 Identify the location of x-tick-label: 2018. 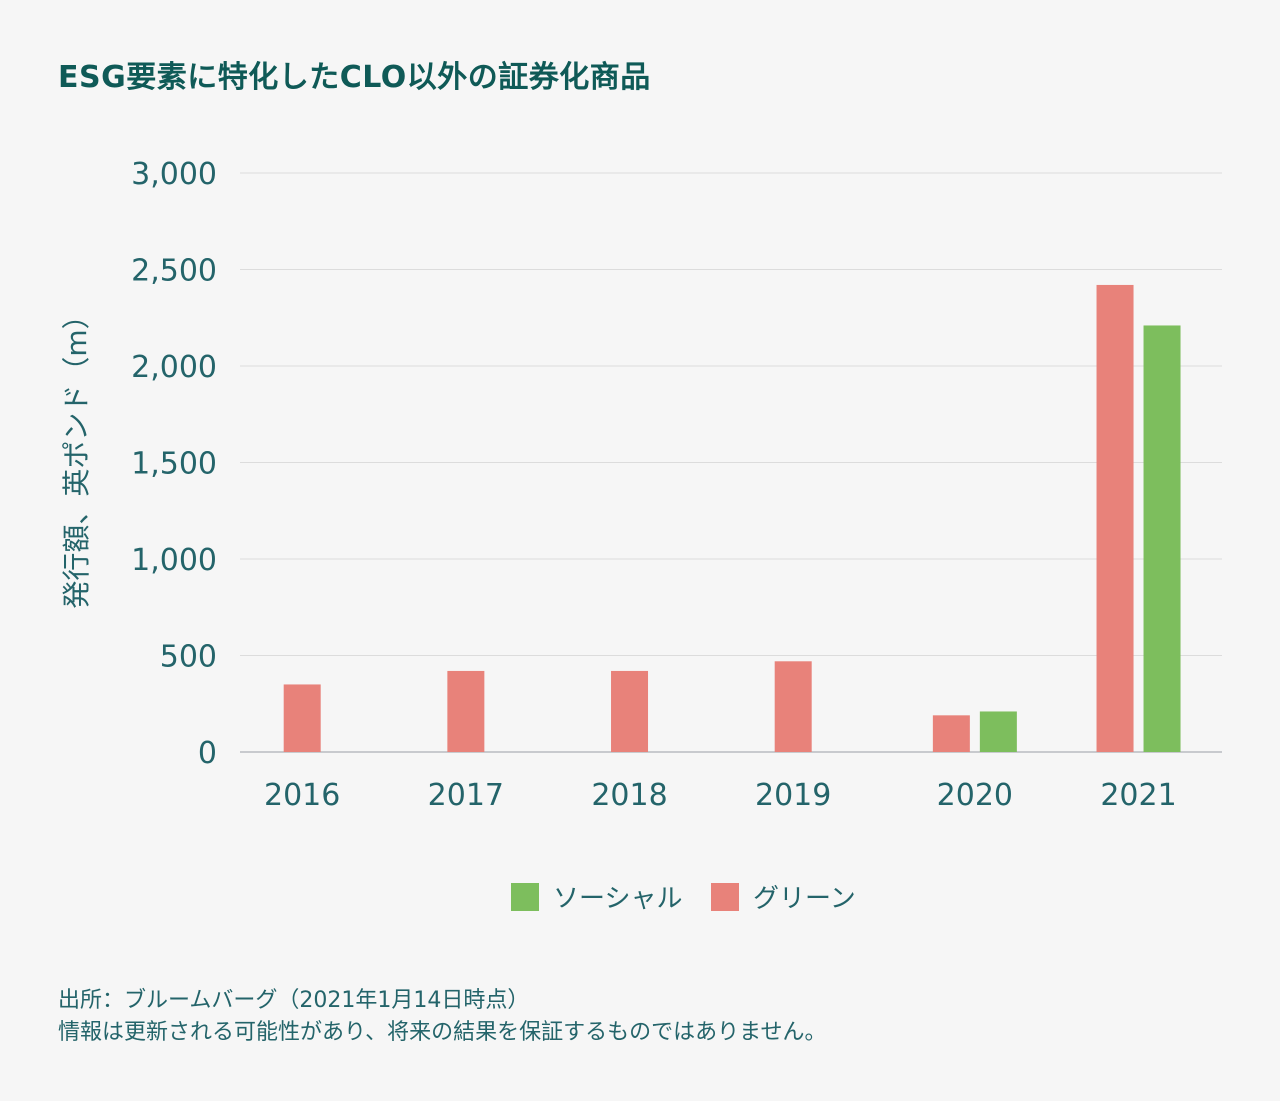
(629, 795).